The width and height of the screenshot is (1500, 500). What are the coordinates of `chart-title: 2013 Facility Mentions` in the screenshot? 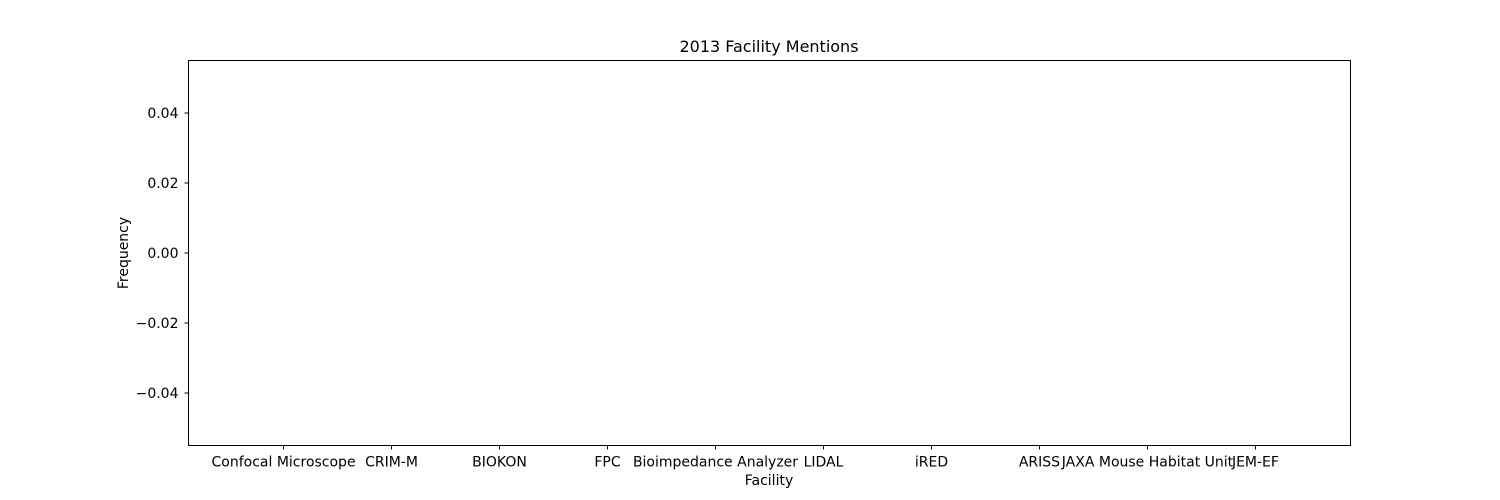 It's located at (768, 46).